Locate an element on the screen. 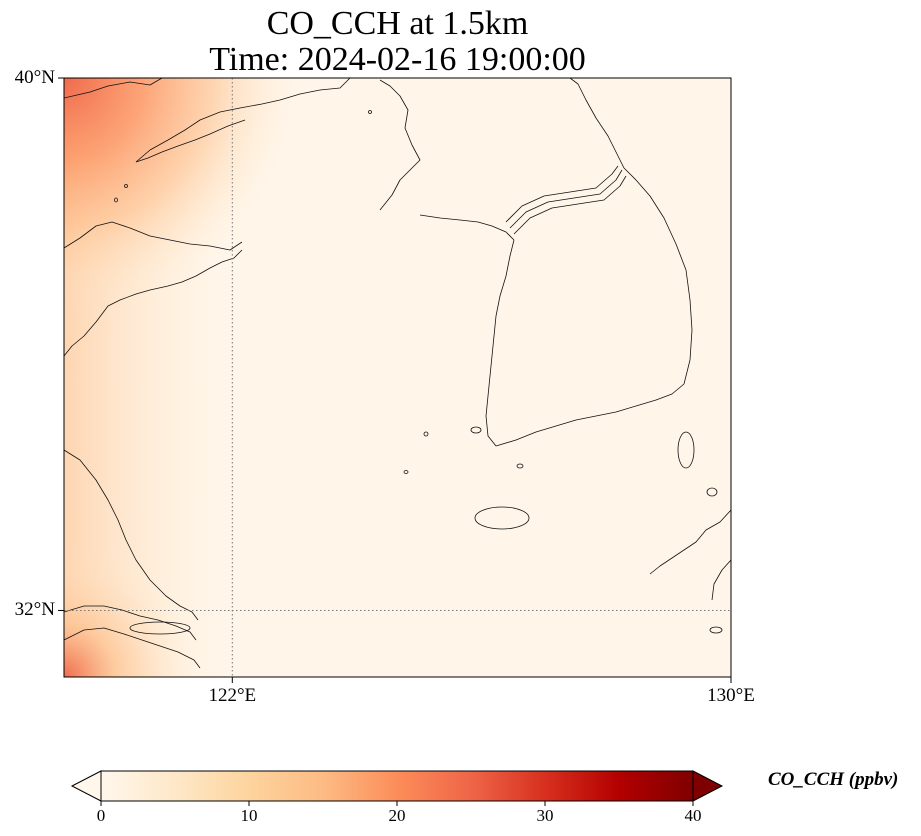  lat-tick-label-32: 32°N is located at coordinates (34, 610).